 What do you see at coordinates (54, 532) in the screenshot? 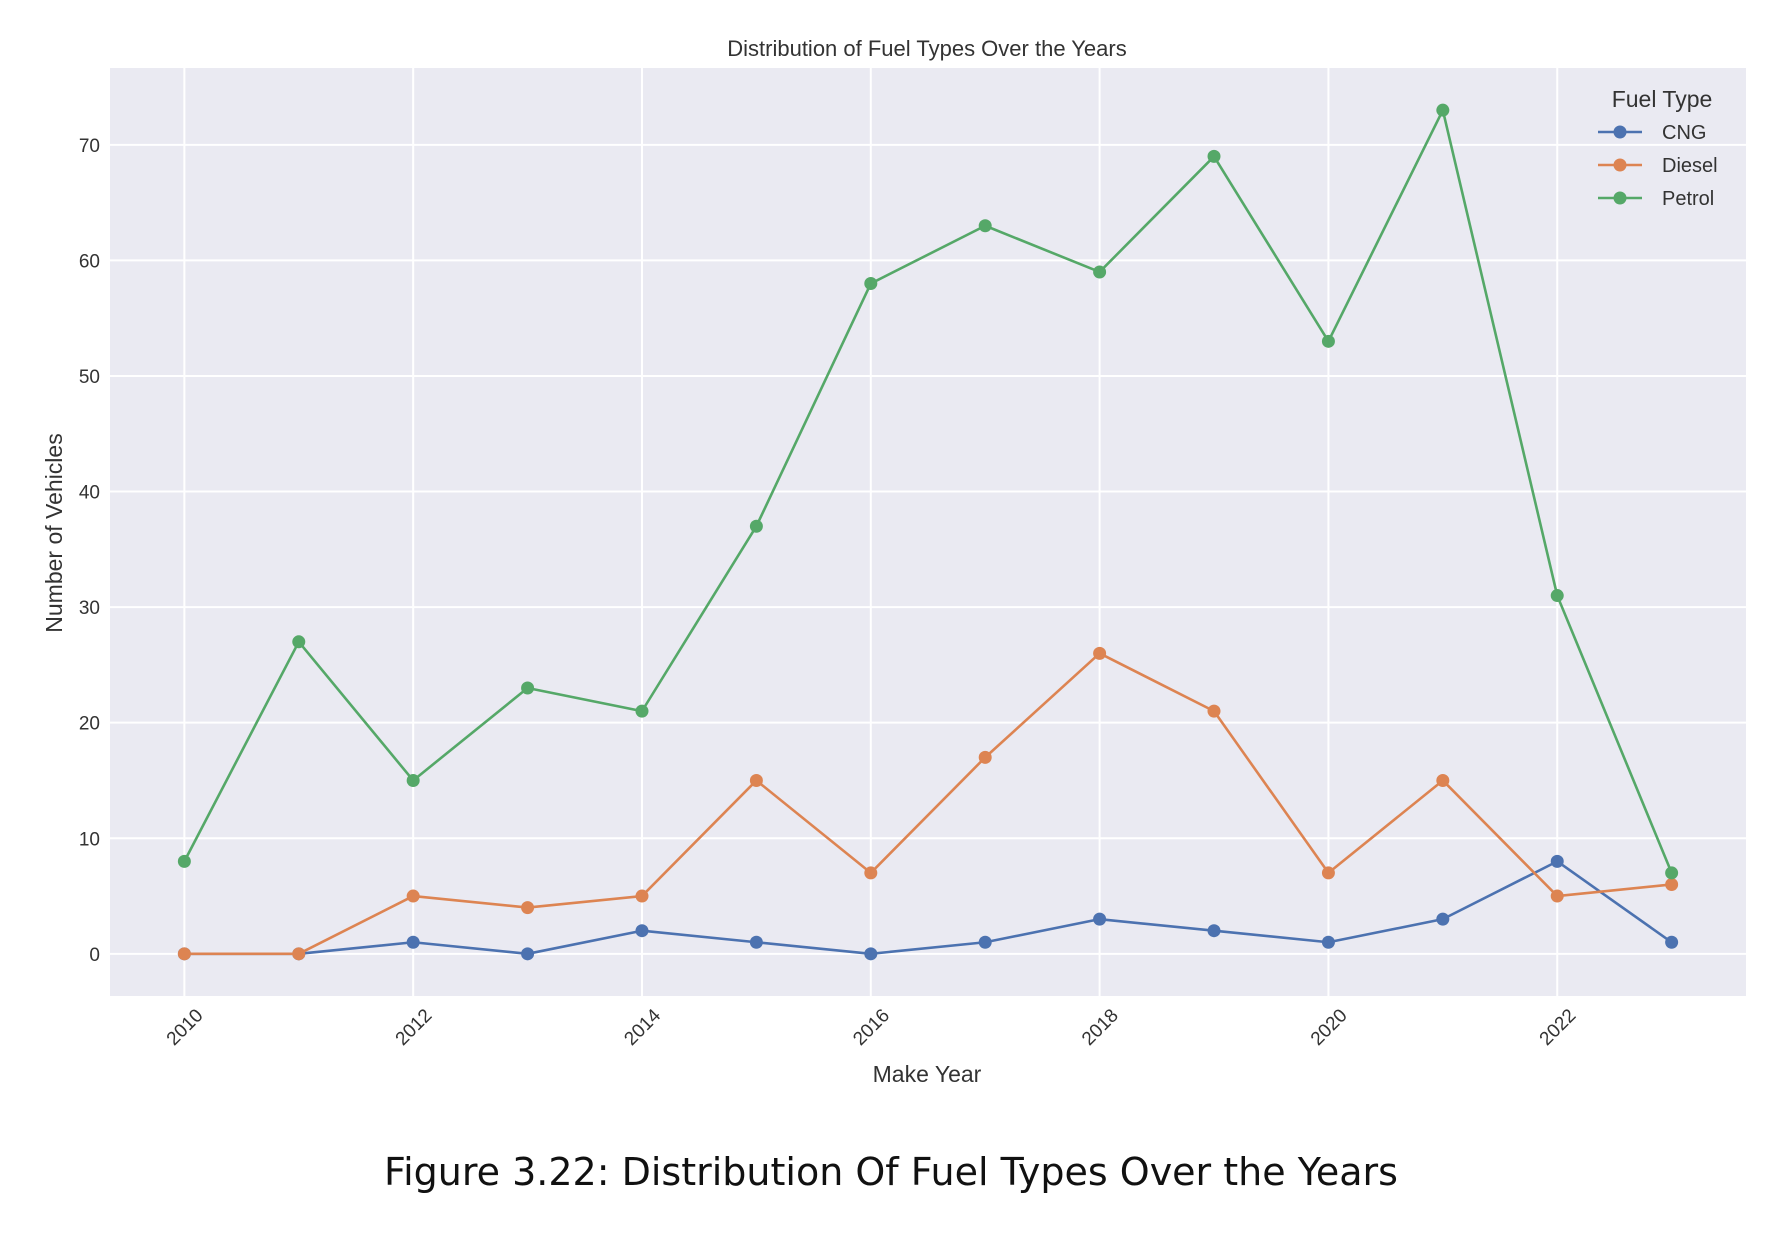
I see `y-axis-label: Number of Vehicles` at bounding box center [54, 532].